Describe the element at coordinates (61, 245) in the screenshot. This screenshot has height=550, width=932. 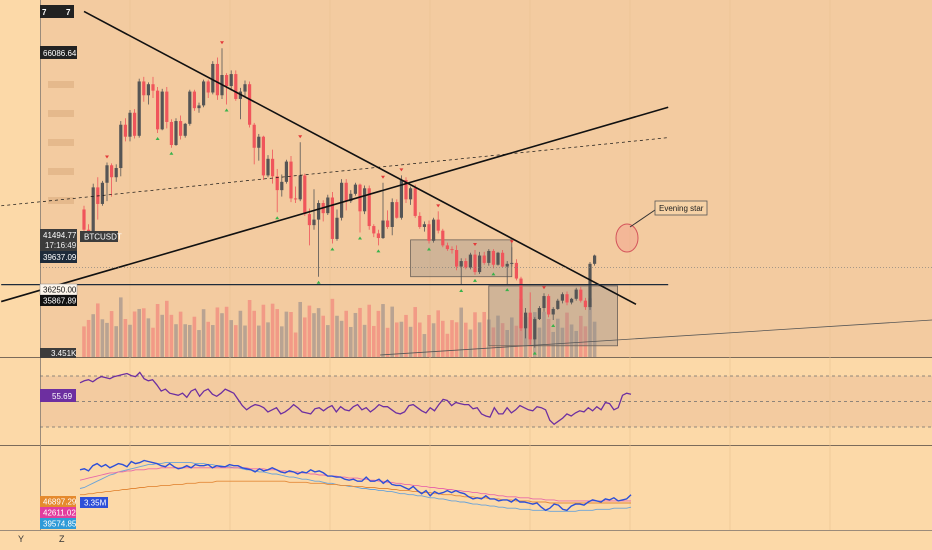
I see `countdown-text: 17:16:49` at that location.